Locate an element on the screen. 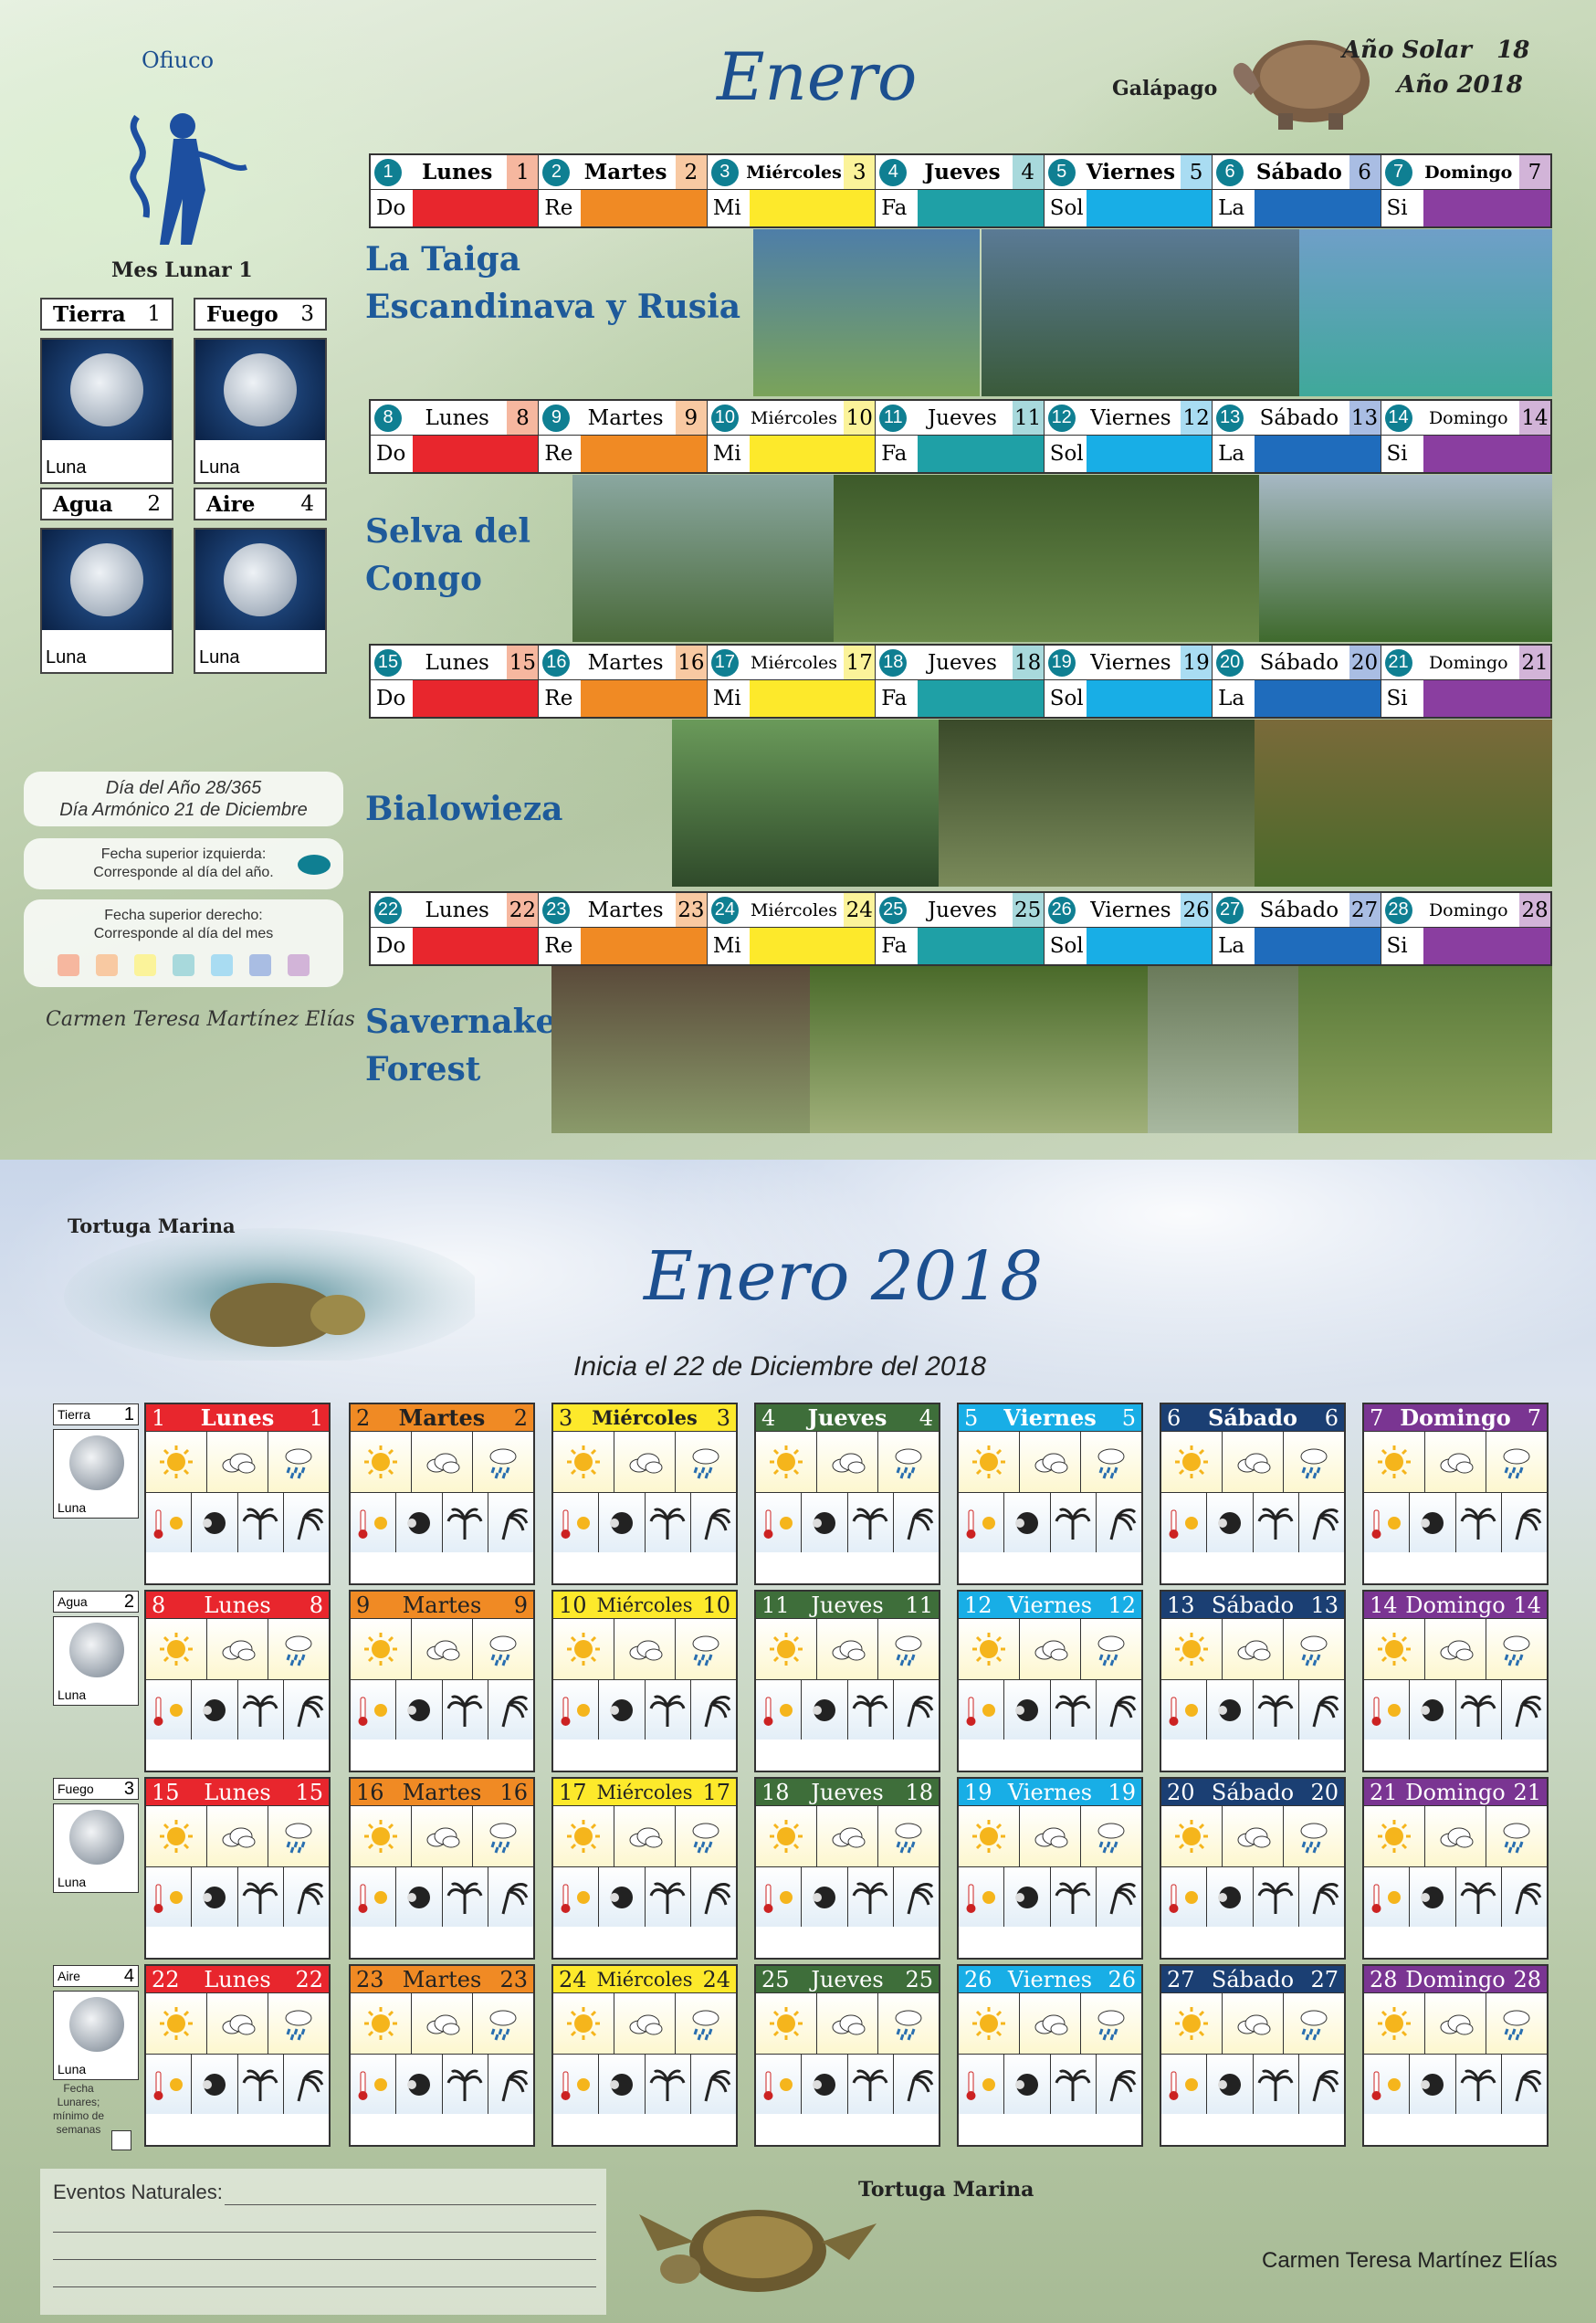 The image size is (1596, 2323). day-card: 25 Jueves 25 is located at coordinates (847, 2055).